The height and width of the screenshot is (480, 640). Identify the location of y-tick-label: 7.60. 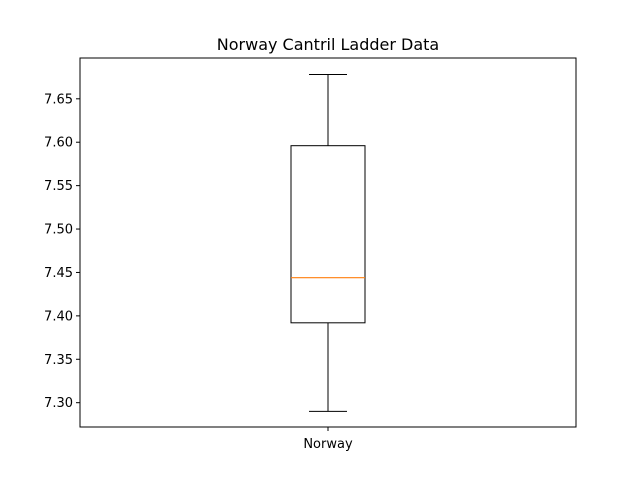
(58, 143).